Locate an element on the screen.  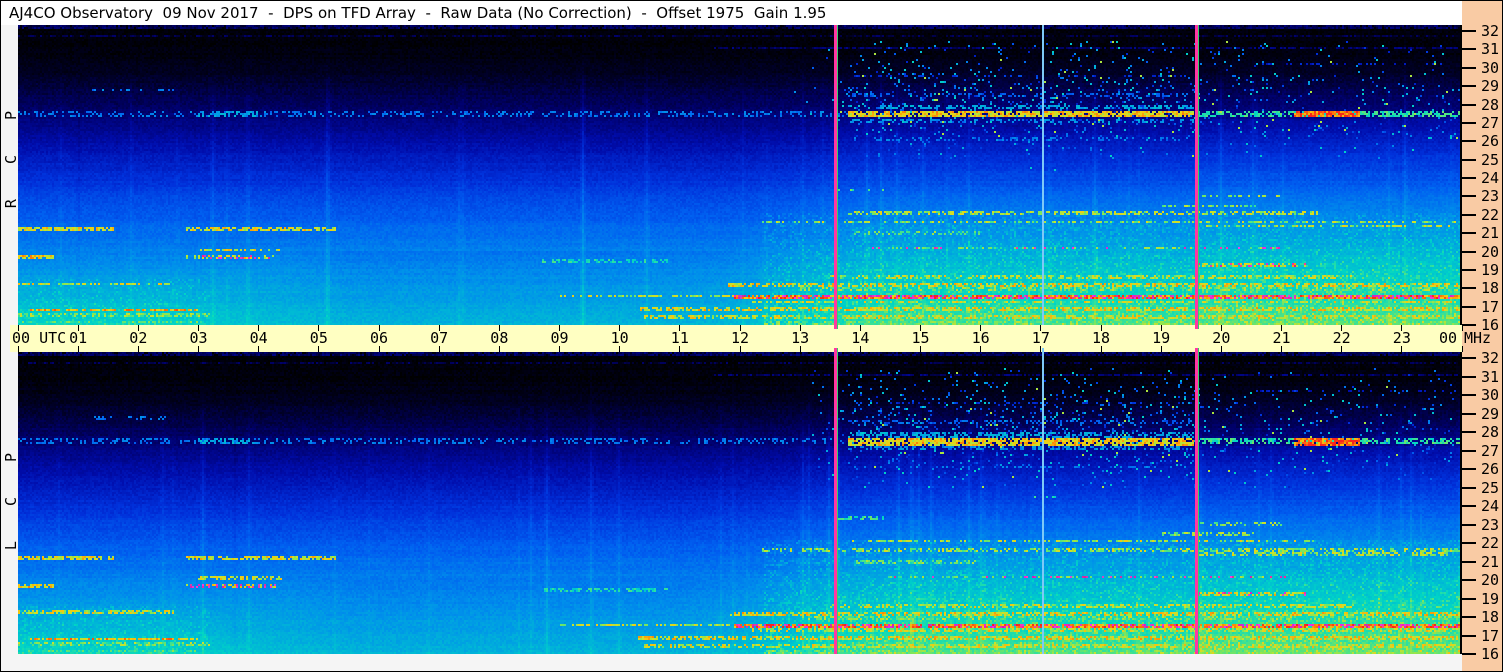
freq-label: 26 is located at coordinates (1490, 141).